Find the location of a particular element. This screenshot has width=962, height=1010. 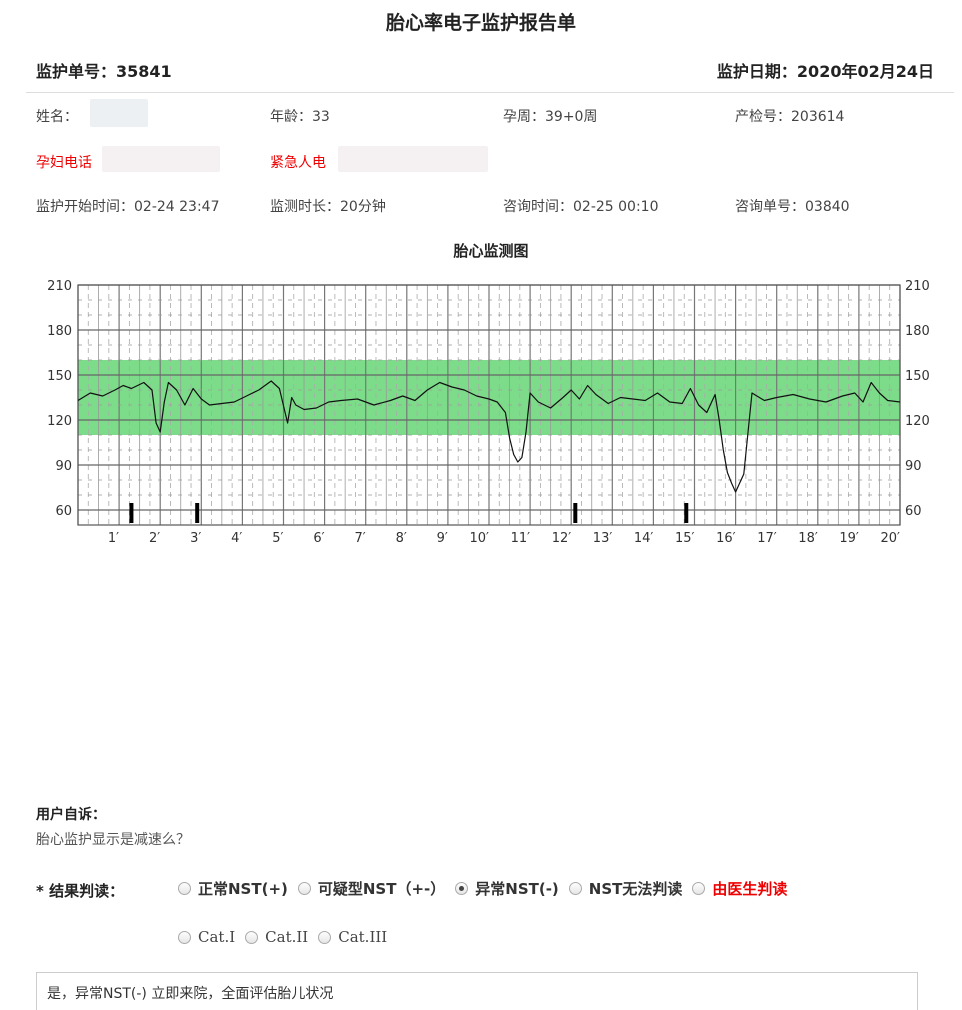

x-tick-label: 11′ is located at coordinates (521, 538).